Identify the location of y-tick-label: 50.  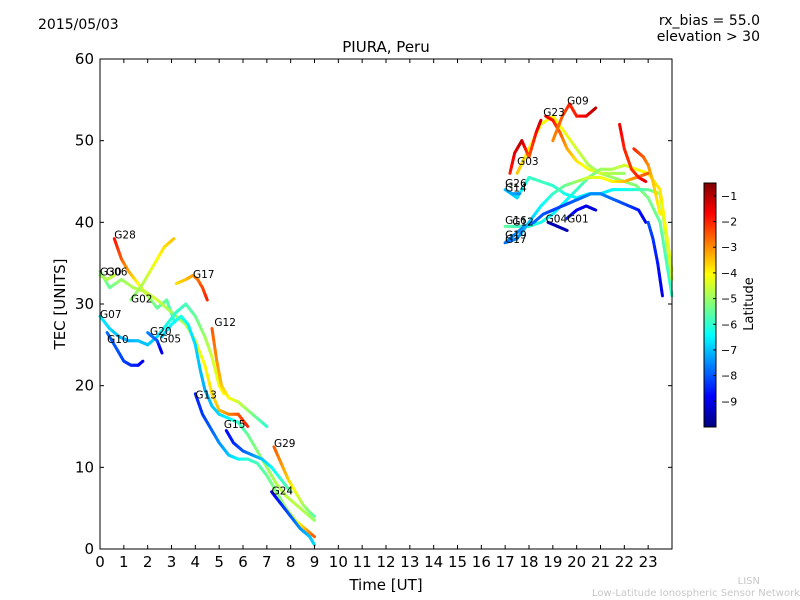
(84, 141).